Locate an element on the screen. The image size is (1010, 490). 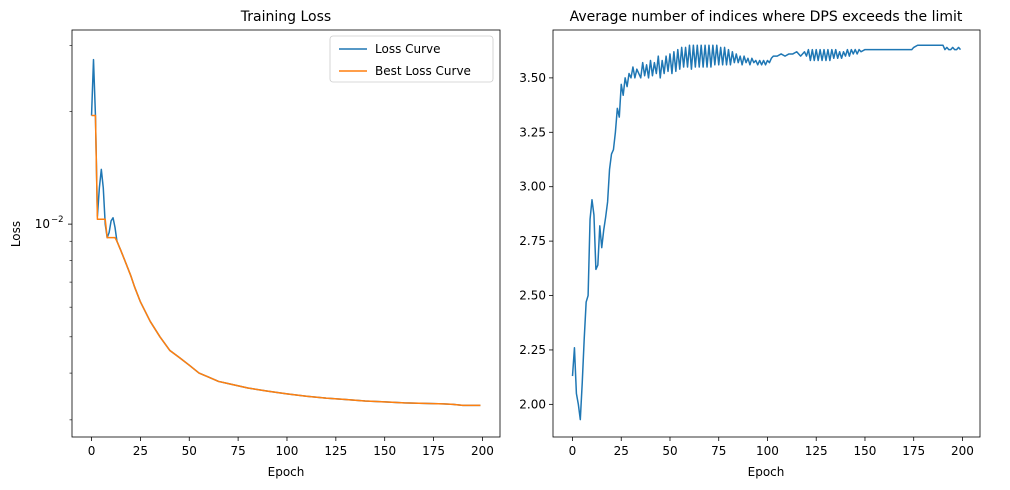
y-tick-label: 2.25 is located at coordinates (532, 350).